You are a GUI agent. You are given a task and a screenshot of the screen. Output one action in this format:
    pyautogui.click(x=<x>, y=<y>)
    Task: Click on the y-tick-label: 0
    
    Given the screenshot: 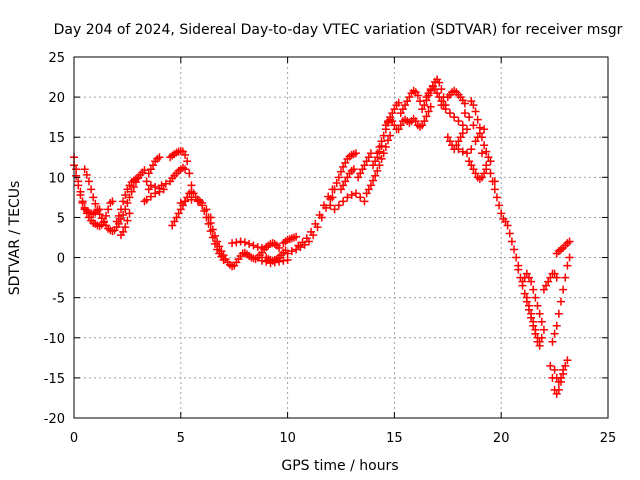 What is the action you would take?
    pyautogui.click(x=61, y=259)
    